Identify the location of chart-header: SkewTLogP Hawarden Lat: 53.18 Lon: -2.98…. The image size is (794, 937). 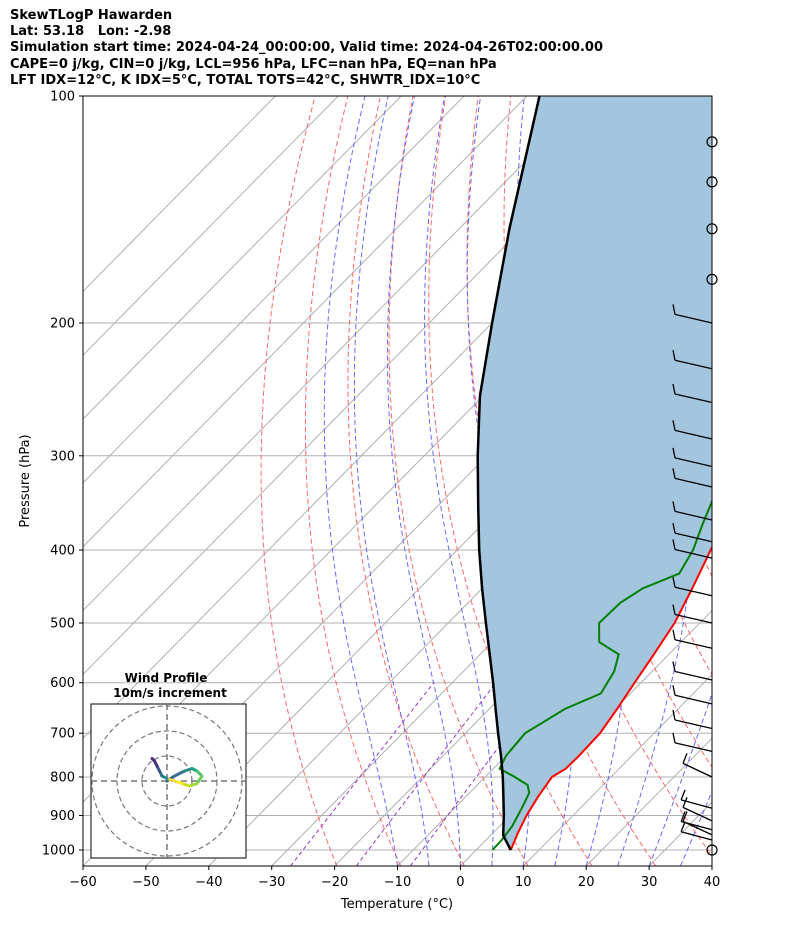
(306, 48).